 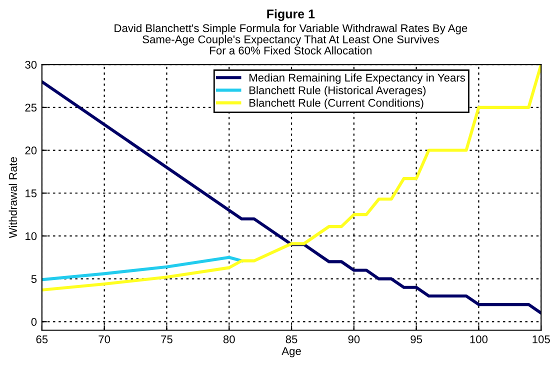 I want to click on y-axis-title: Withdrawal Rate, so click(x=12, y=197).